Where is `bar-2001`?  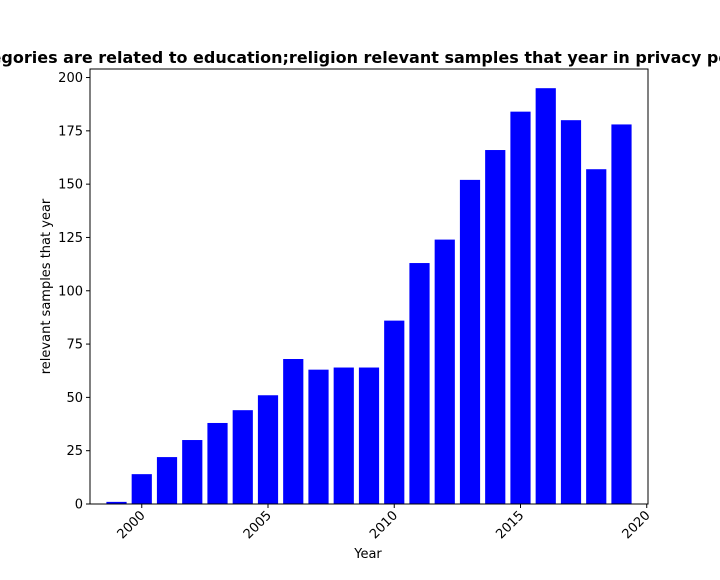
bar-2001 is located at coordinates (167, 480).